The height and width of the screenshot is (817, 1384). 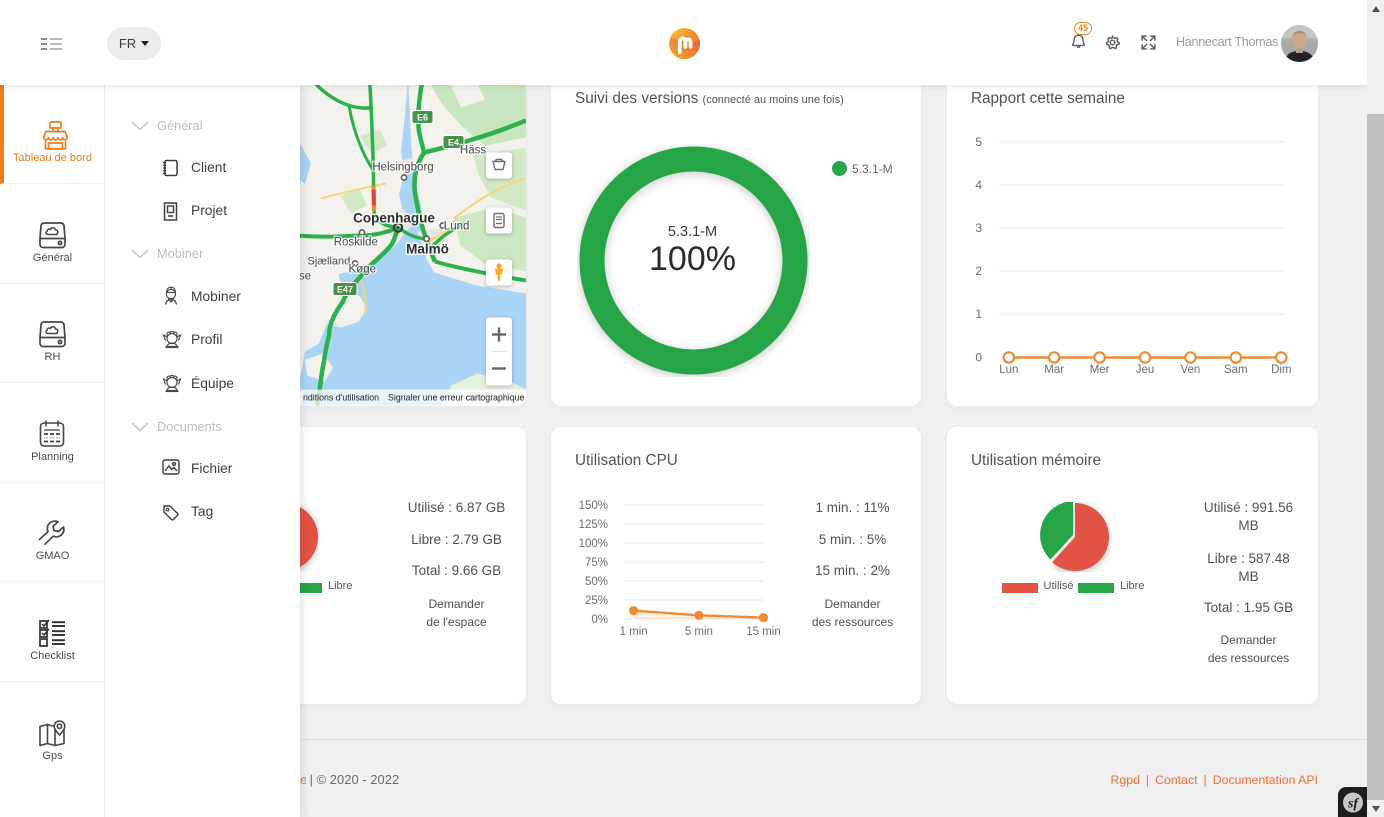 What do you see at coordinates (1100, 370) in the screenshot?
I see `svg-text: Mer` at bounding box center [1100, 370].